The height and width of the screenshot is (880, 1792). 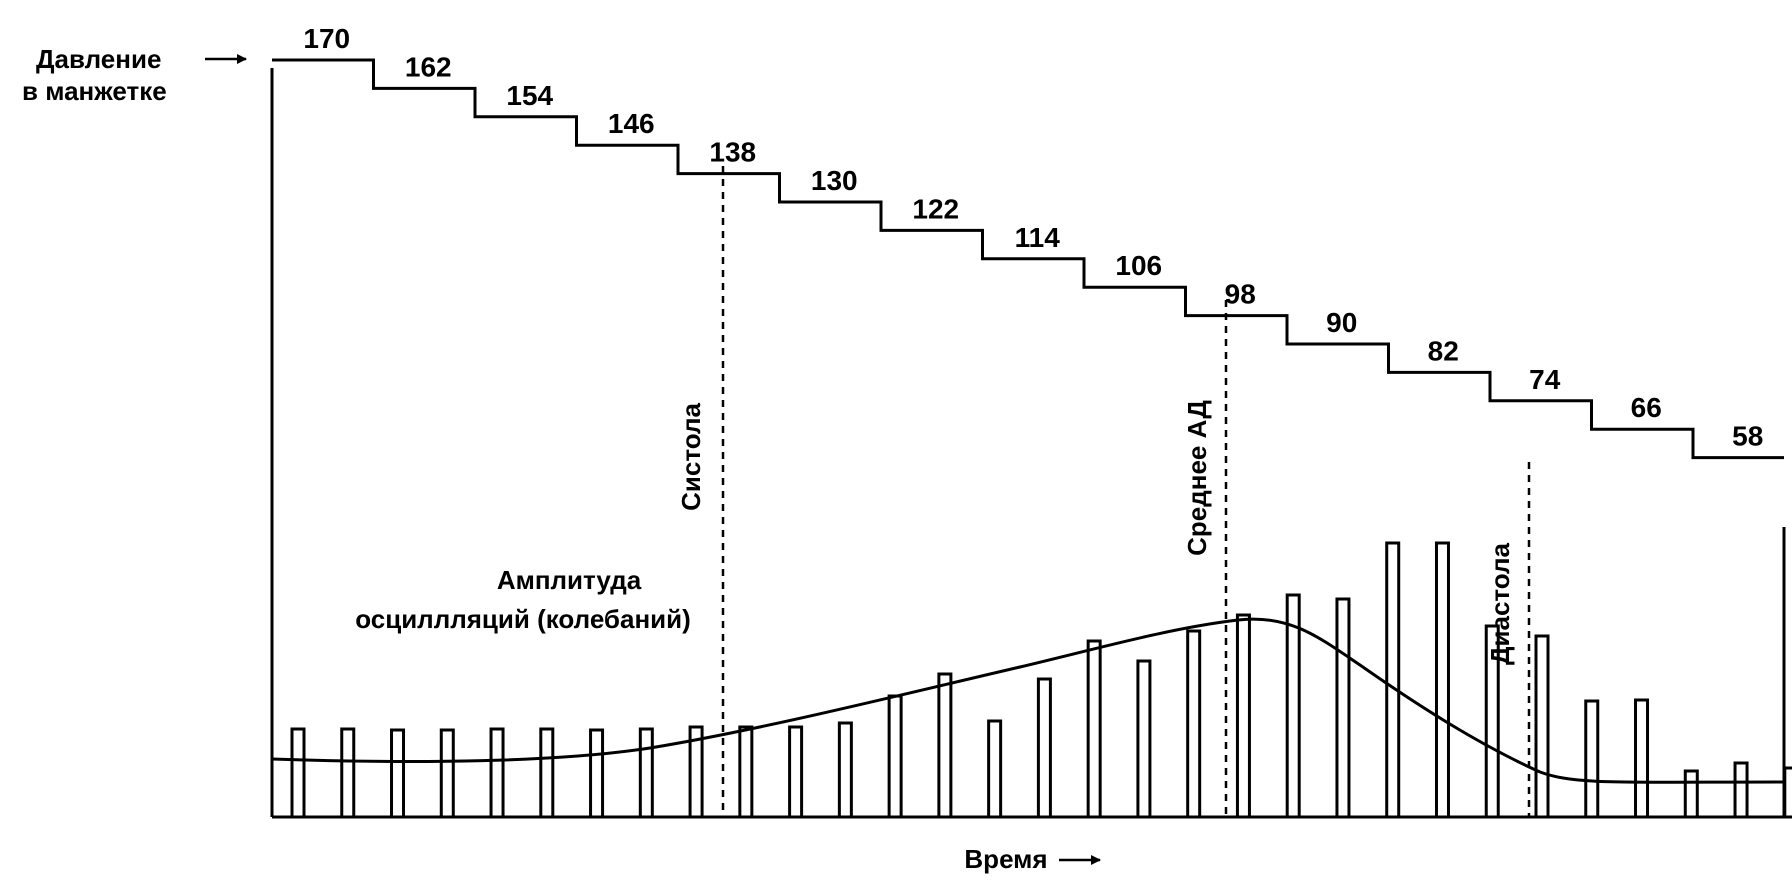 I want to click on step-value-138: 138, so click(x=732, y=152).